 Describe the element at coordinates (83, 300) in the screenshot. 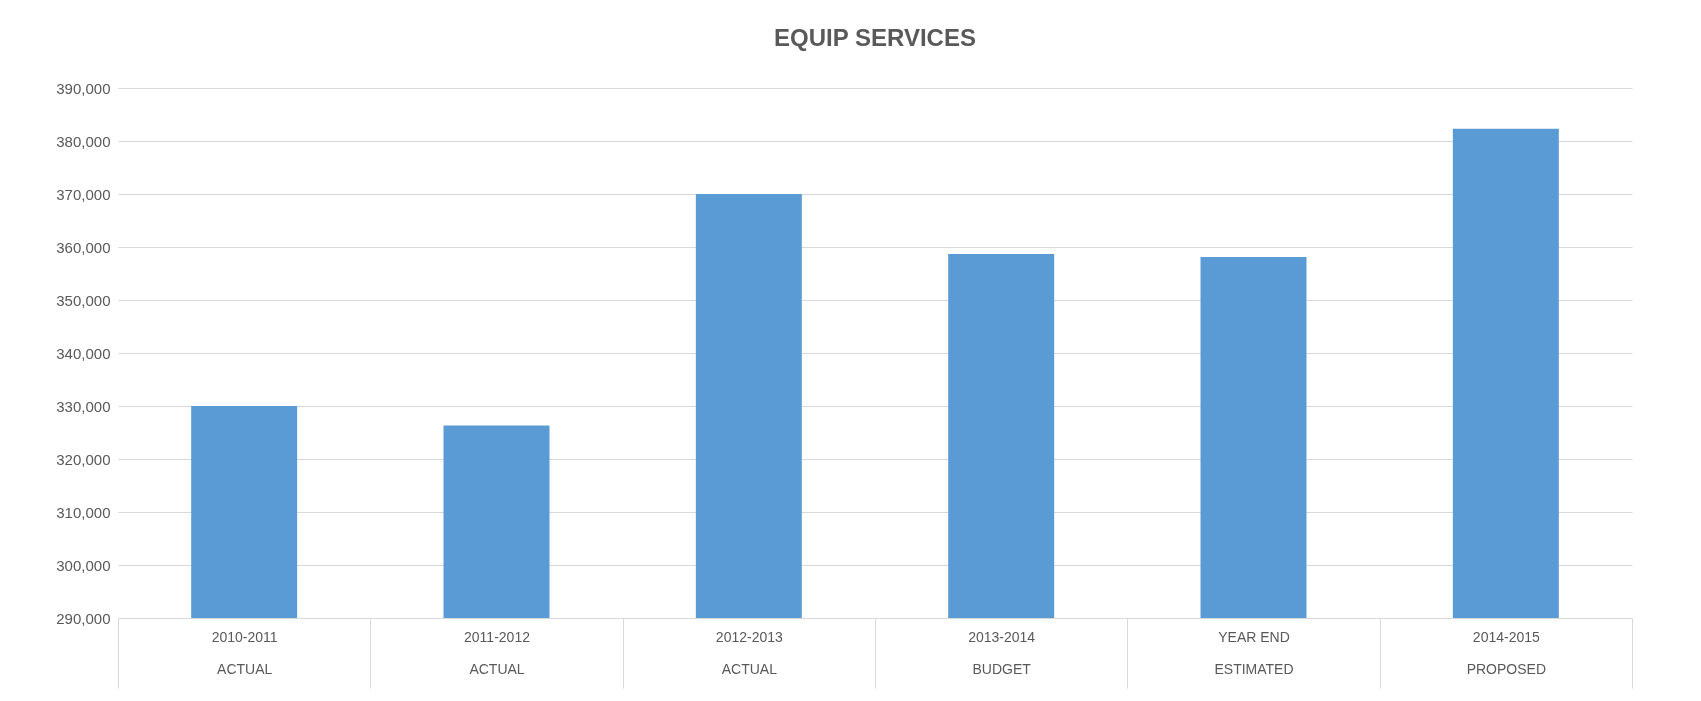

I see `y-tick-label: 350,000` at that location.